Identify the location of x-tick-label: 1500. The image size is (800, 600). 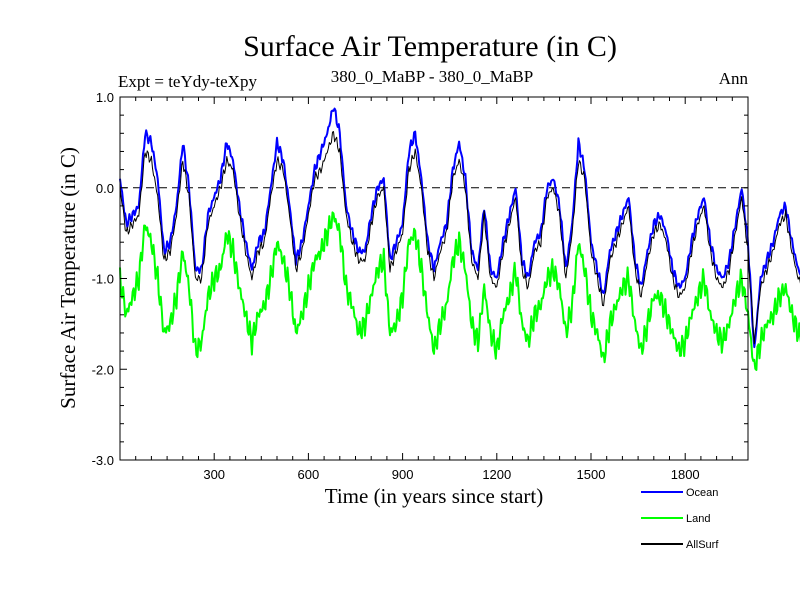
(591, 474).